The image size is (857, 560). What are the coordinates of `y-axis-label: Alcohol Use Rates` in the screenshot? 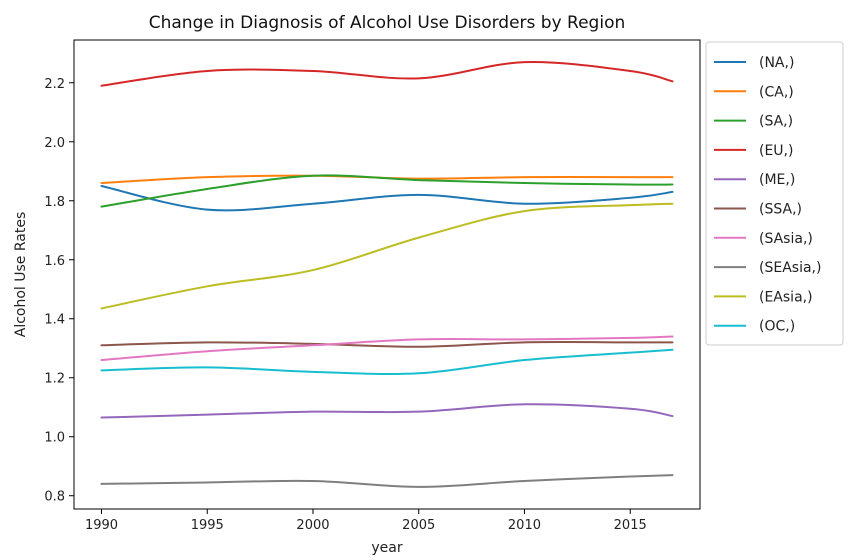 It's located at (21, 275).